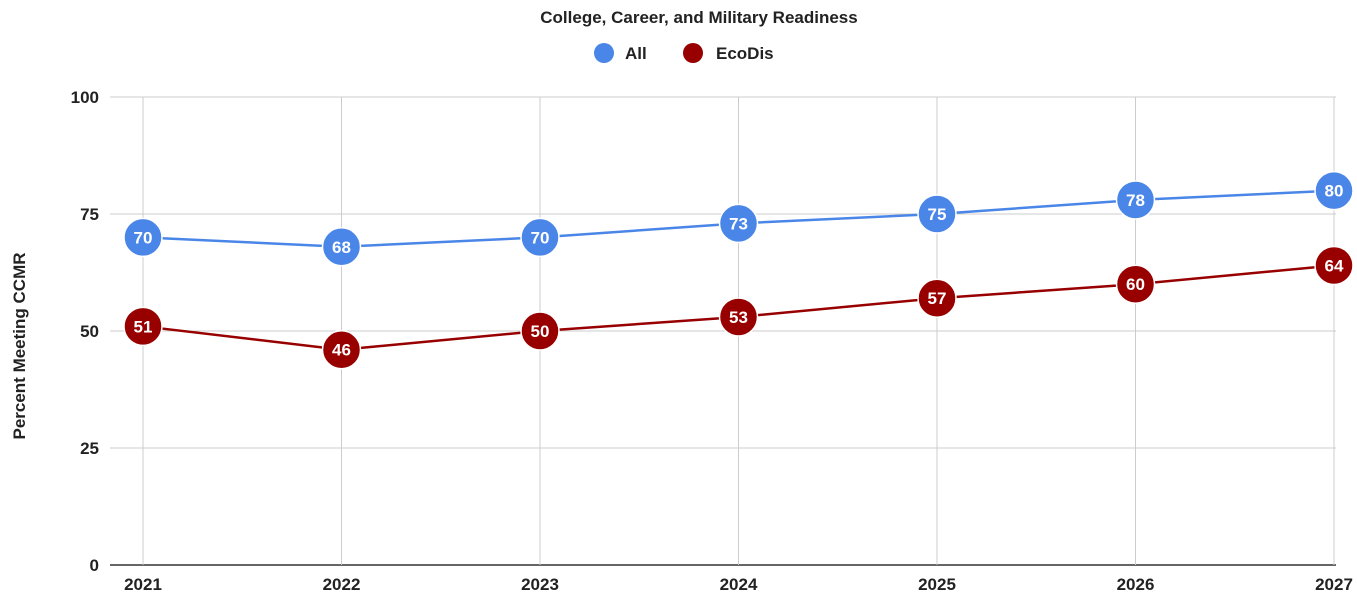 Image resolution: width=1357 pixels, height=599 pixels. I want to click on data-label: 75, so click(937, 214).